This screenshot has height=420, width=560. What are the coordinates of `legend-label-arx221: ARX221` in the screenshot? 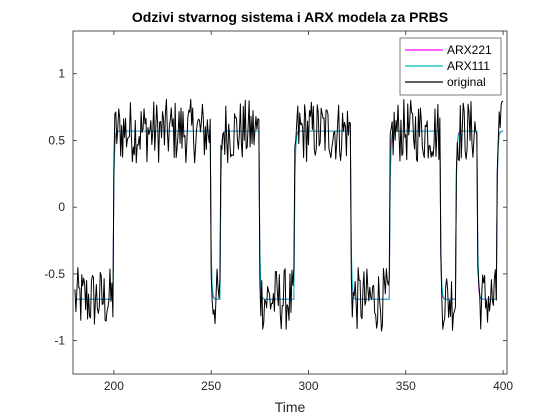 It's located at (469, 50).